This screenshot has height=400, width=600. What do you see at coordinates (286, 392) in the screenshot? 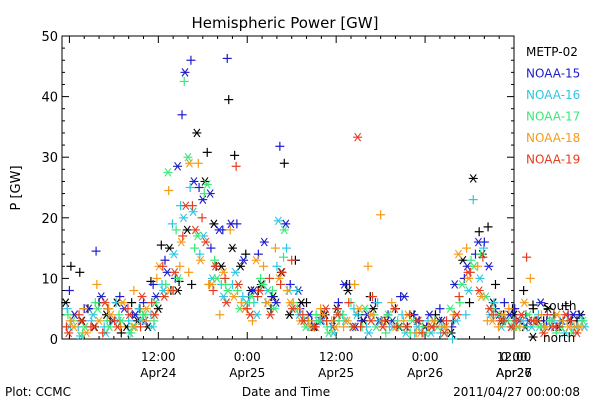
I see `x-axis-label: Date and Time` at bounding box center [286, 392].